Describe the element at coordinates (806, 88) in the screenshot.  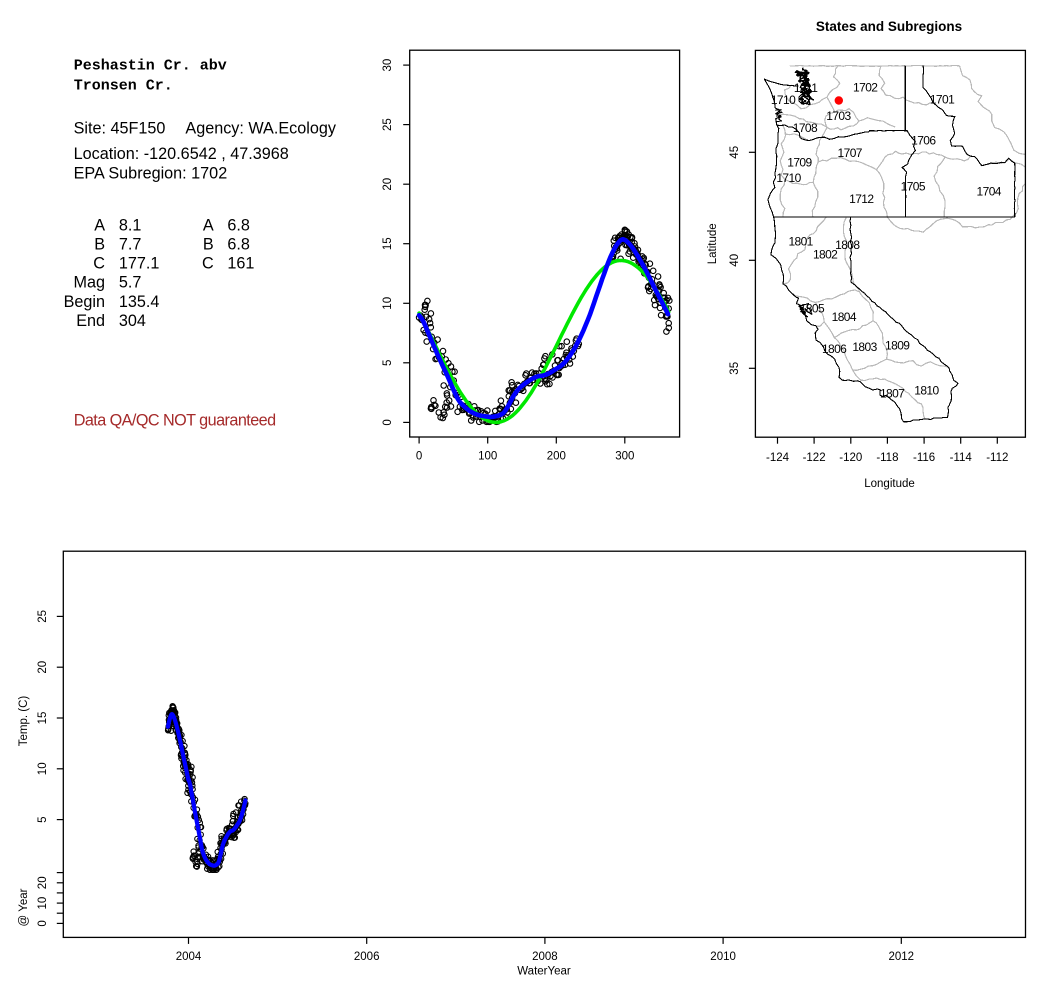
I see `svg-text: 1711` at that location.